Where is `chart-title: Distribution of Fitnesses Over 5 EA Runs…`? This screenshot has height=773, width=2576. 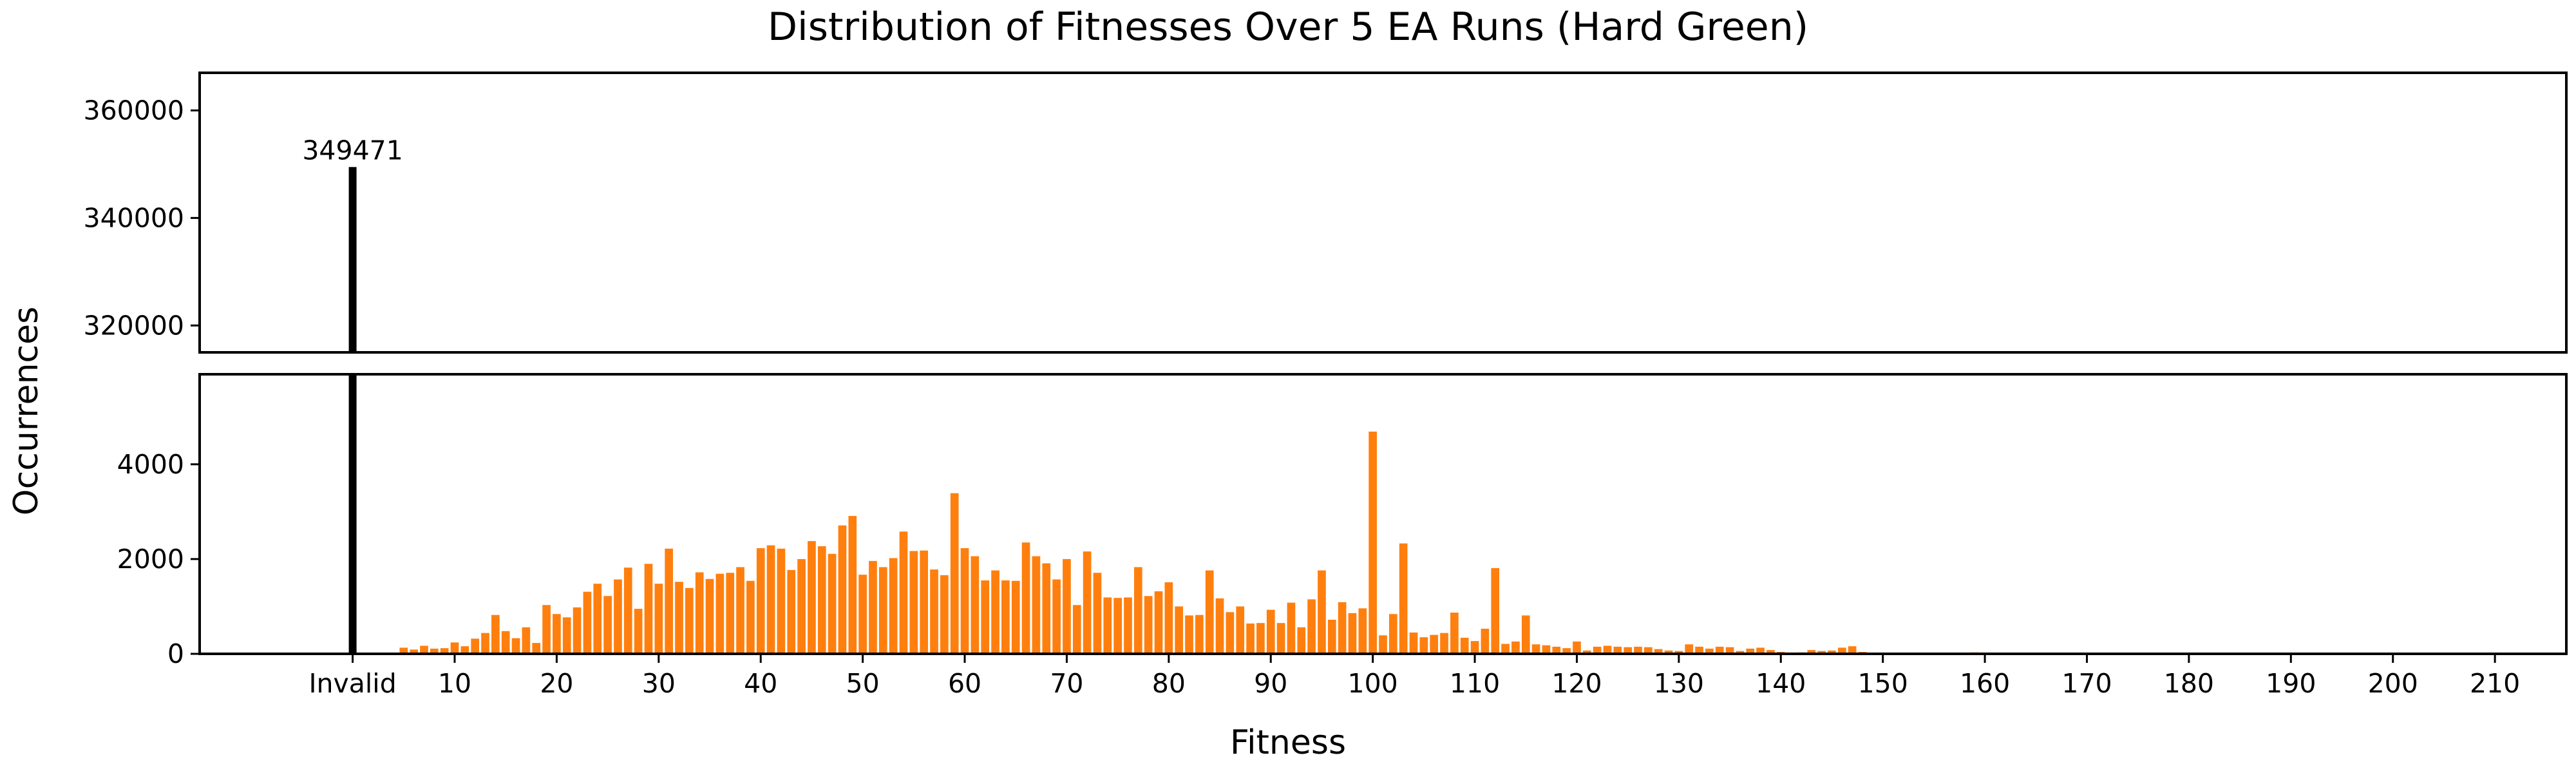
chart-title: Distribution of Fitnesses Over 5 EA Runs… is located at coordinates (1288, 27).